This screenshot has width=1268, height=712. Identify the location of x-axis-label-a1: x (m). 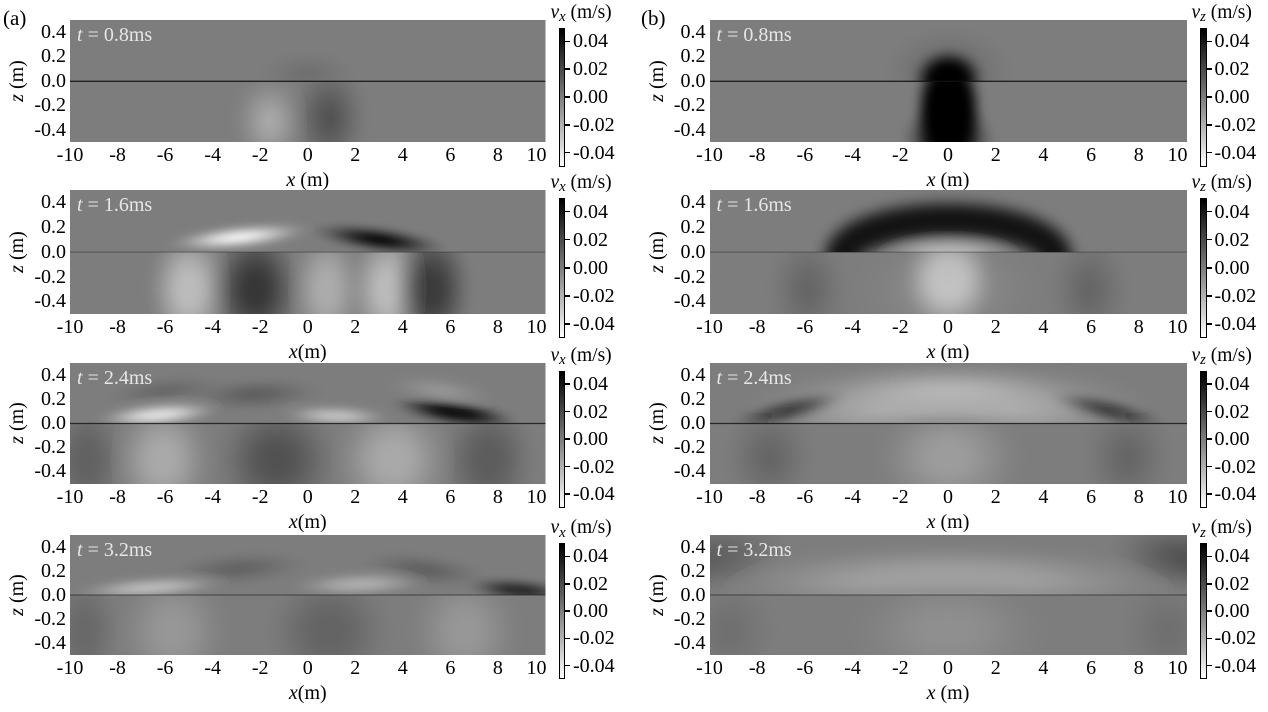
(308, 180).